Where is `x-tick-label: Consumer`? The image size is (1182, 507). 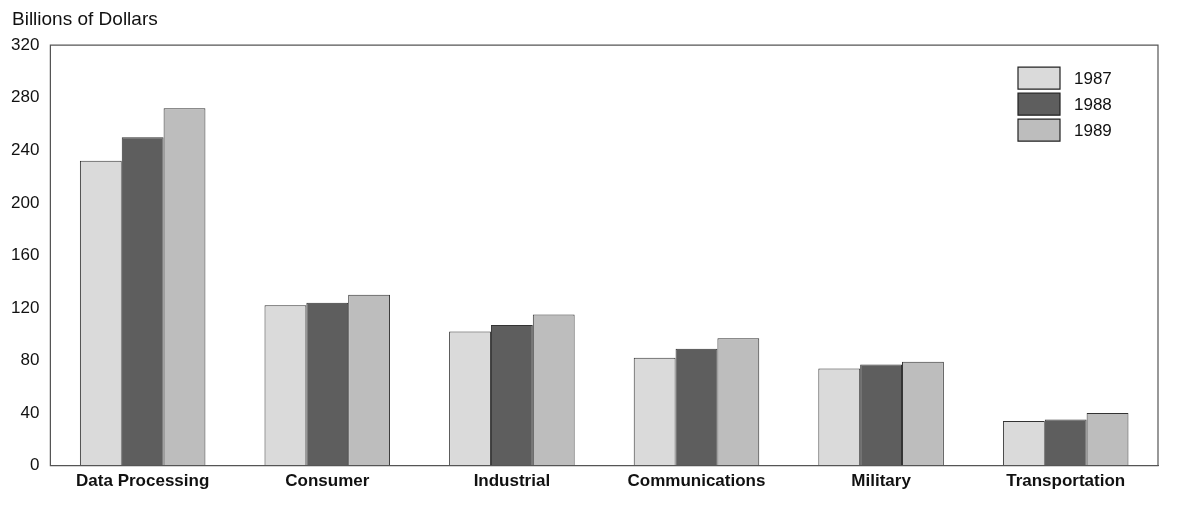
x-tick-label: Consumer is located at coordinates (327, 481).